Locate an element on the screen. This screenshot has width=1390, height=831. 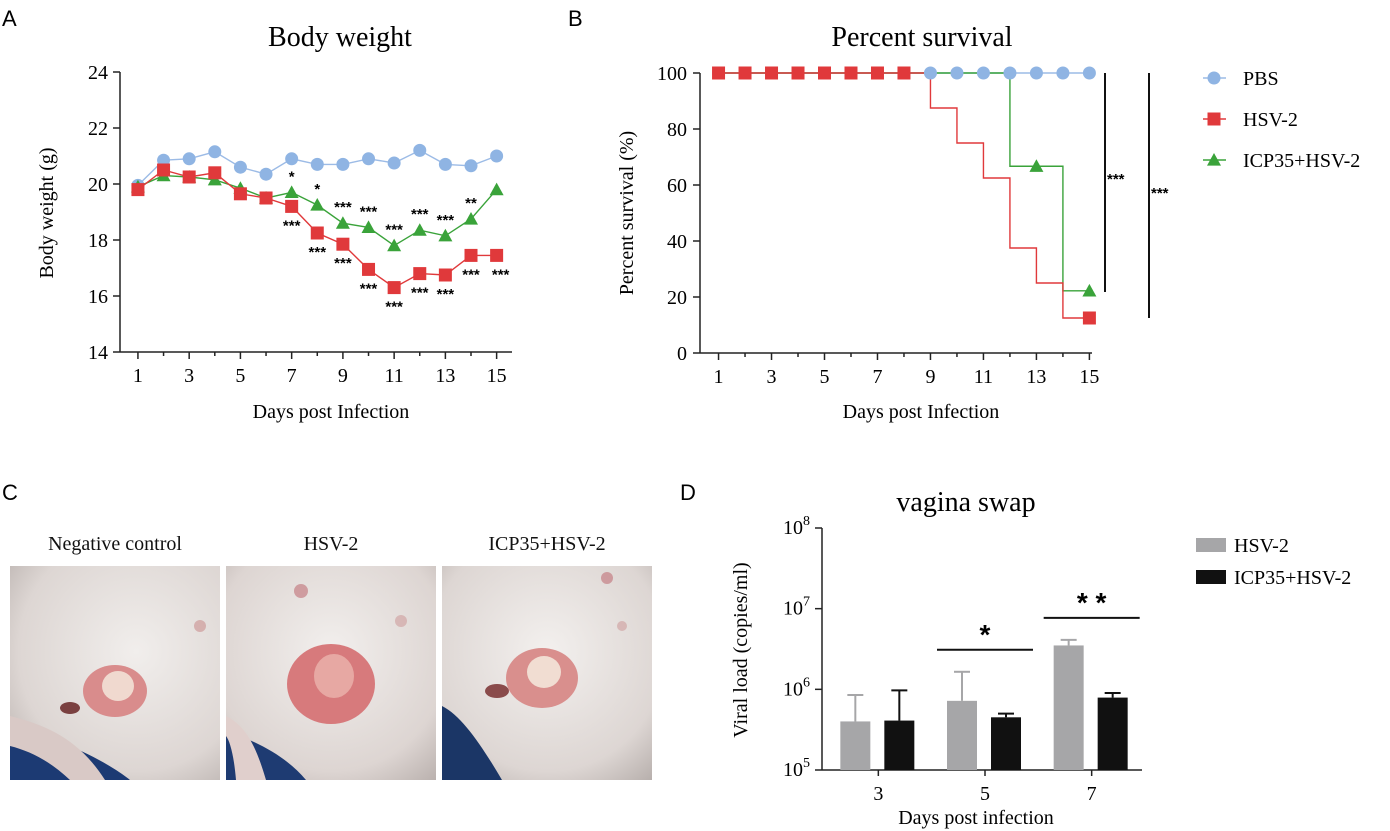
chart-a-xlabel: Days post Infection is located at coordinates (331, 412).